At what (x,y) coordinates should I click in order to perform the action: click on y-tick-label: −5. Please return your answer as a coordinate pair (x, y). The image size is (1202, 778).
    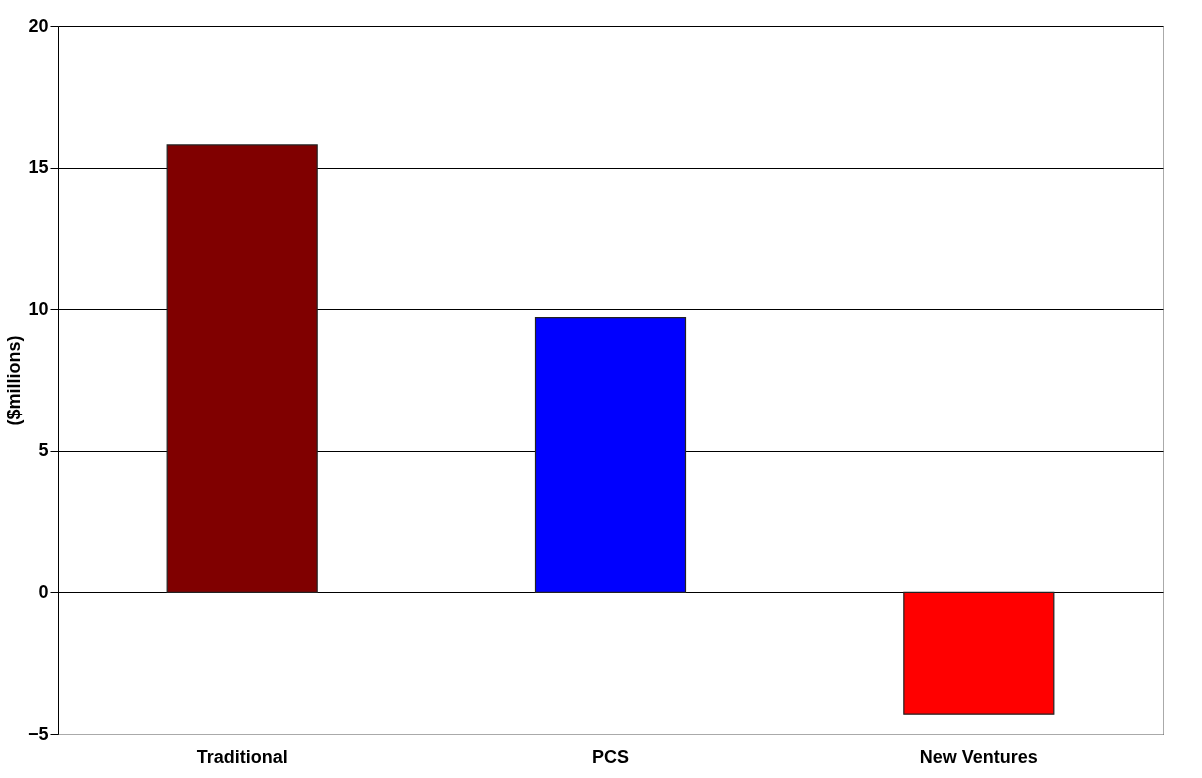
    Looking at the image, I should click on (38, 733).